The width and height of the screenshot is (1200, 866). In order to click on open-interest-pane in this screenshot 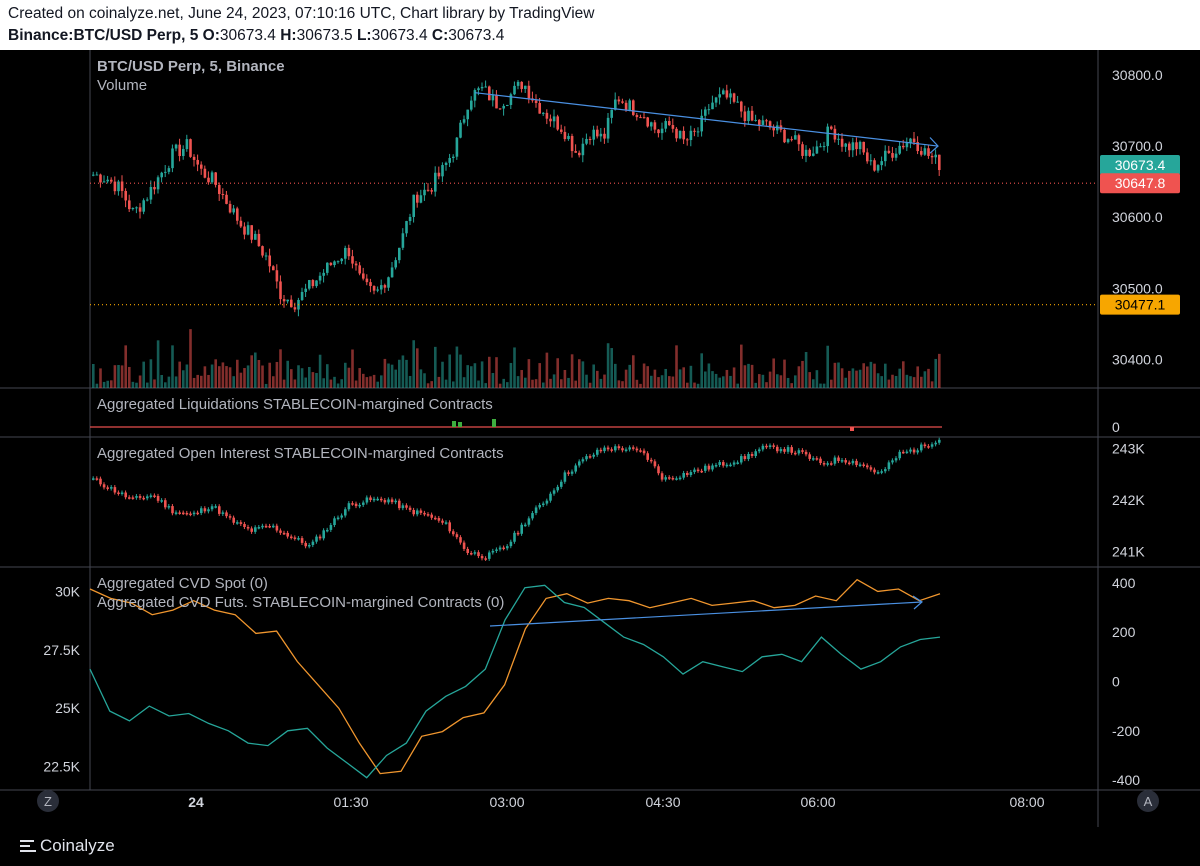, I will do `click(516, 499)`.